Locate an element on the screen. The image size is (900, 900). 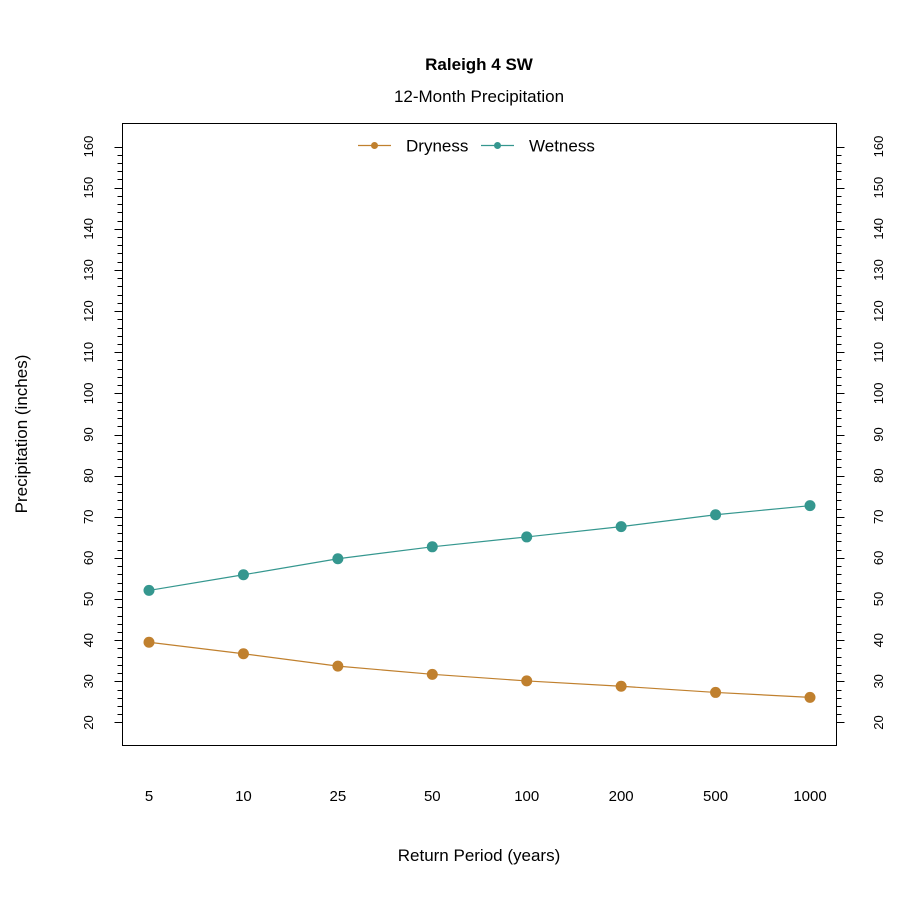
y-tick-label-right: 160 is located at coordinates (878, 147).